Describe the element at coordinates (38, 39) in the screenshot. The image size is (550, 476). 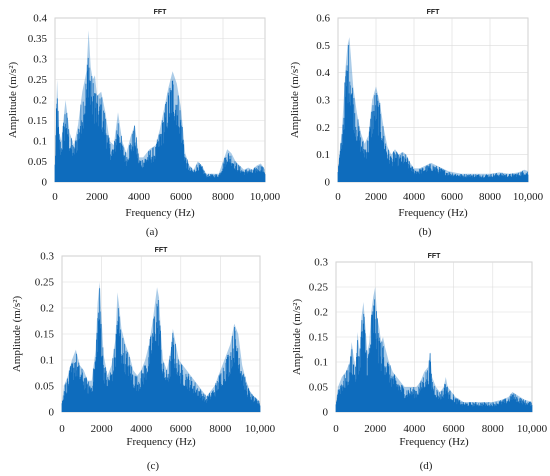
I see `y-tick-label: 0.35` at that location.